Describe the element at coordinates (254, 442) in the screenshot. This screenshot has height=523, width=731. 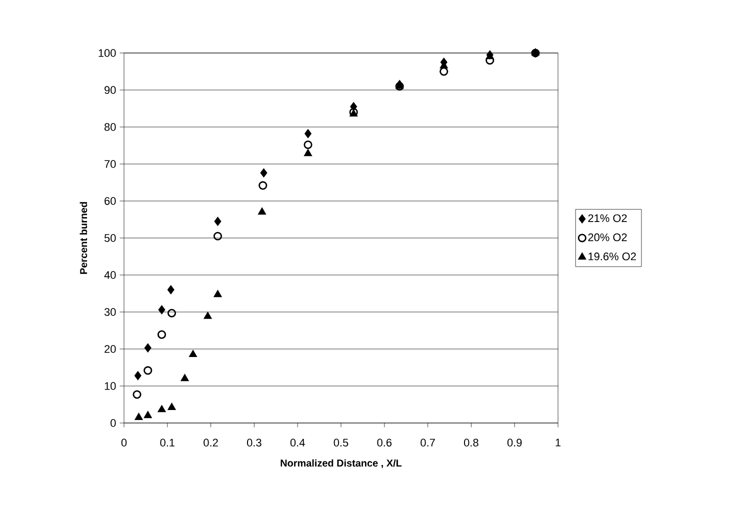
I see `x-tick-label: 0.3` at that location.